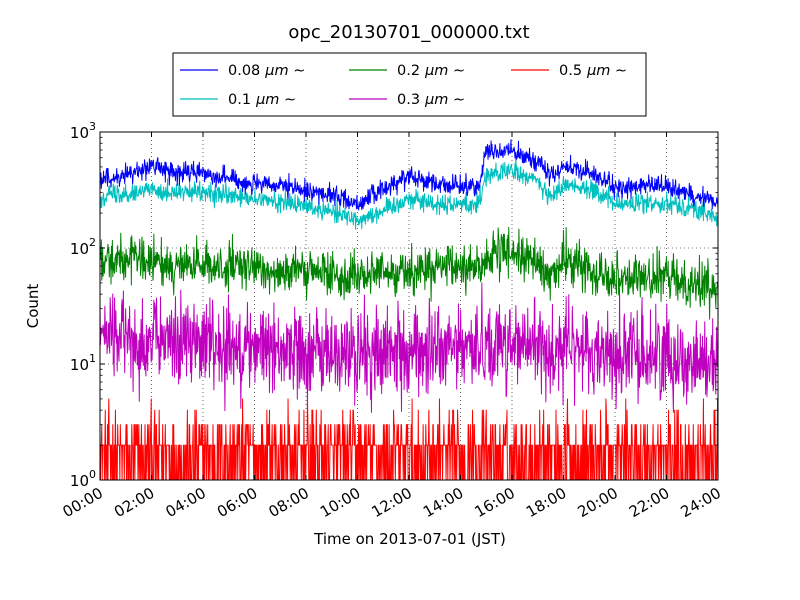 The height and width of the screenshot is (600, 800). Describe the element at coordinates (33, 306) in the screenshot. I see `y-axis-label: Count` at that location.